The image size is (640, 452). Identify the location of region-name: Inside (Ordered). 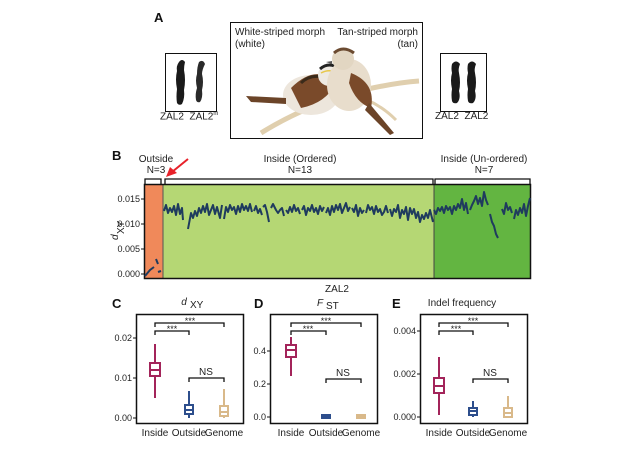
(300, 159).